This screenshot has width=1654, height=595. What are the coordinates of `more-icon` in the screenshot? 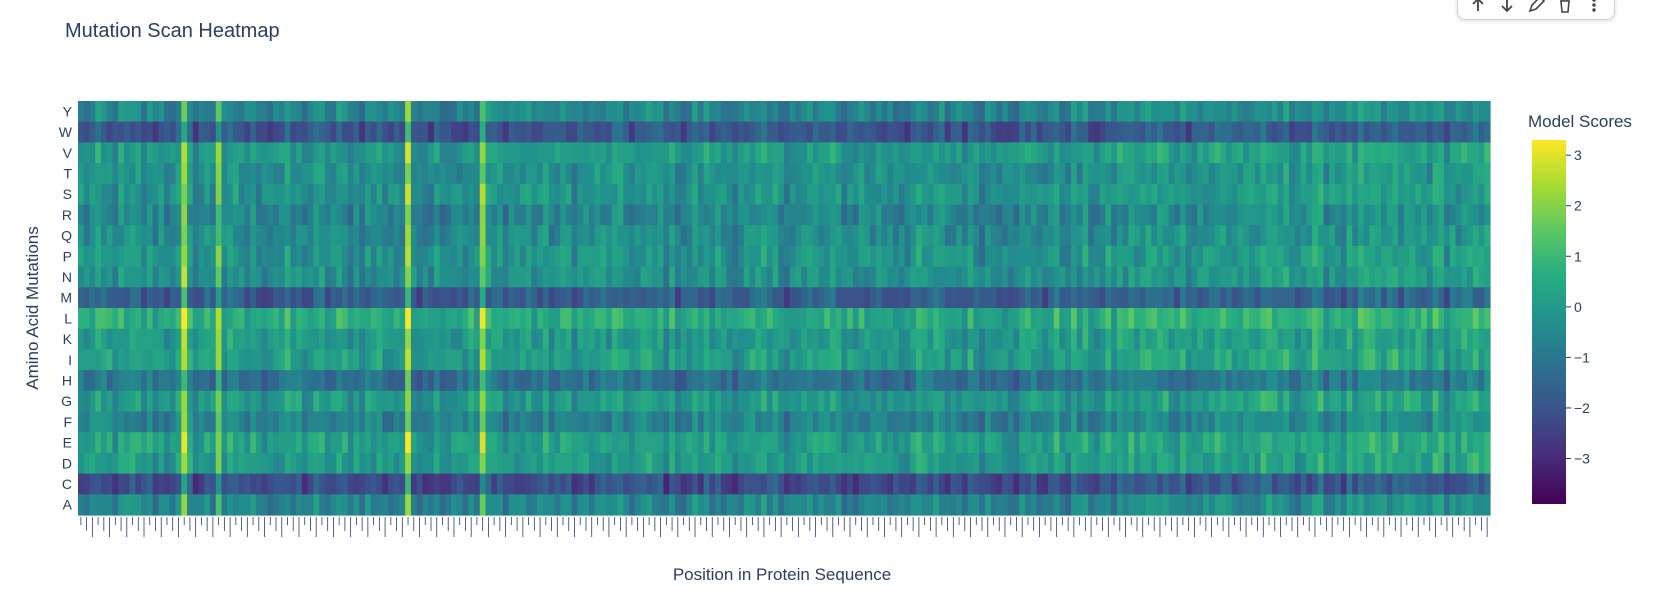 It's located at (1594, 9).